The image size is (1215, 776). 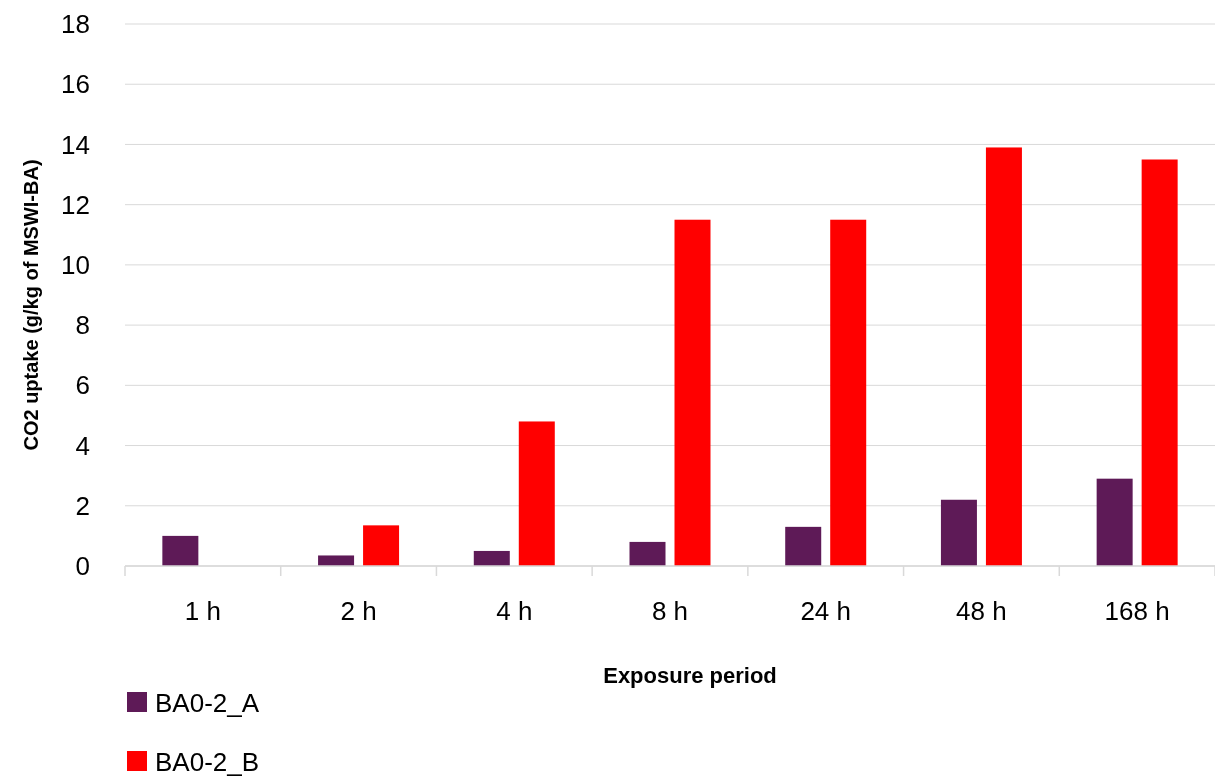 I want to click on x-axis-title: Exposure period, so click(x=690, y=675).